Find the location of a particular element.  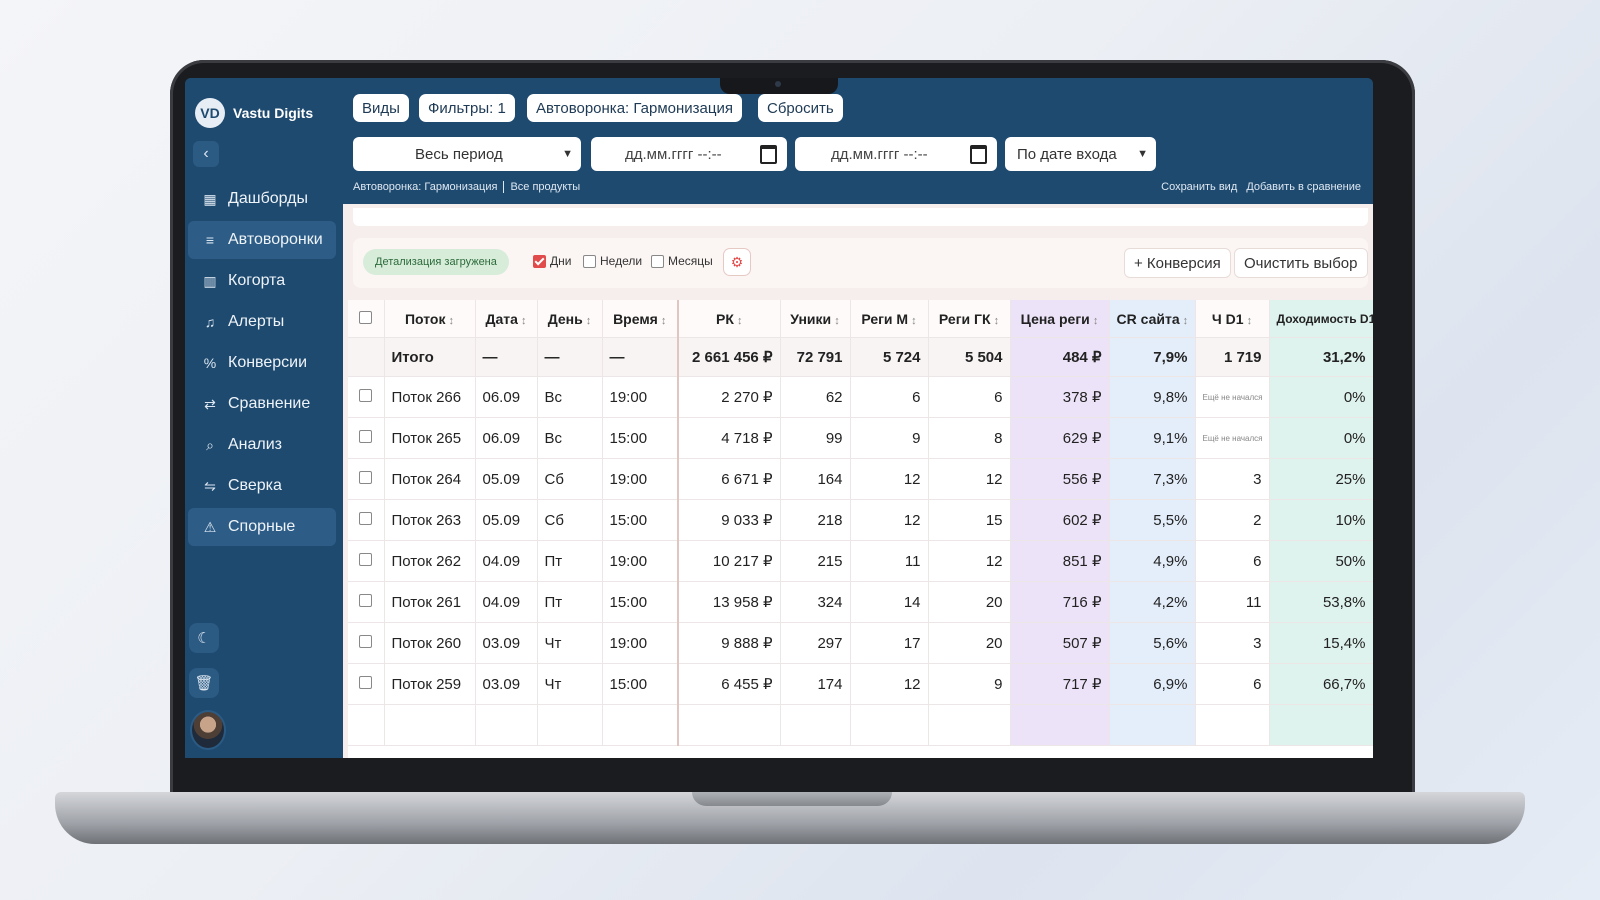

days-checkbox: Дни is located at coordinates (552, 261).